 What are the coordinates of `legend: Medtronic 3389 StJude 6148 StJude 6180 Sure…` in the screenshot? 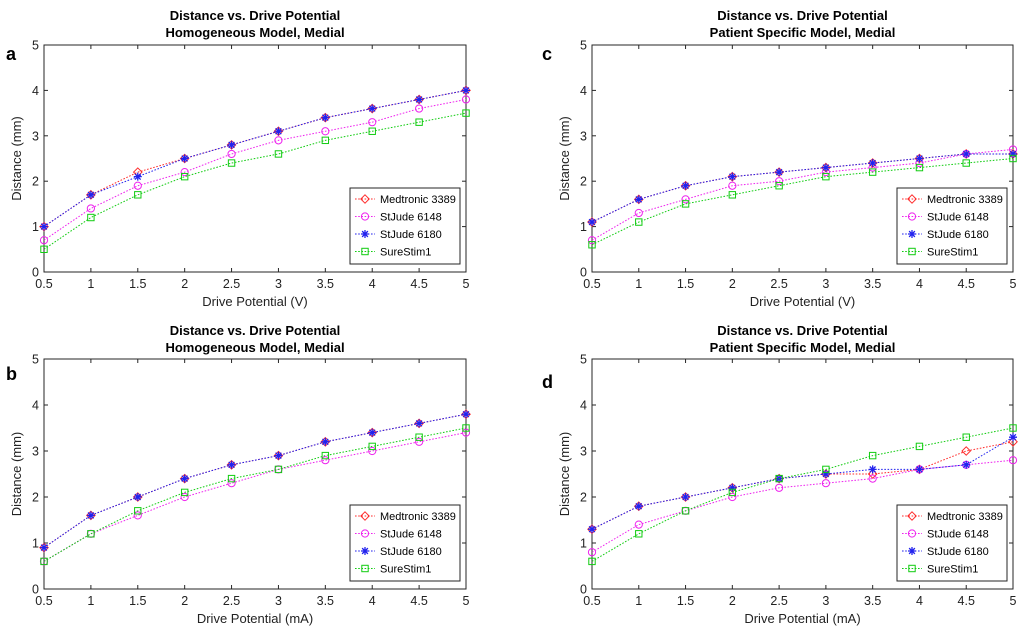 It's located at (405, 543).